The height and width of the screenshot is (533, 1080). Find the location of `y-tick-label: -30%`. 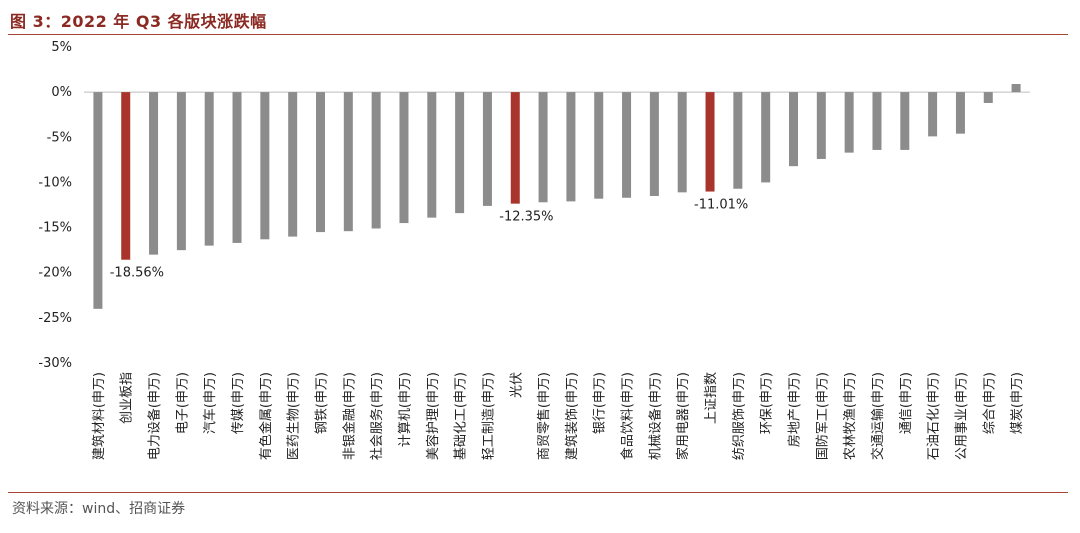

y-tick-label: -30% is located at coordinates (55, 363).